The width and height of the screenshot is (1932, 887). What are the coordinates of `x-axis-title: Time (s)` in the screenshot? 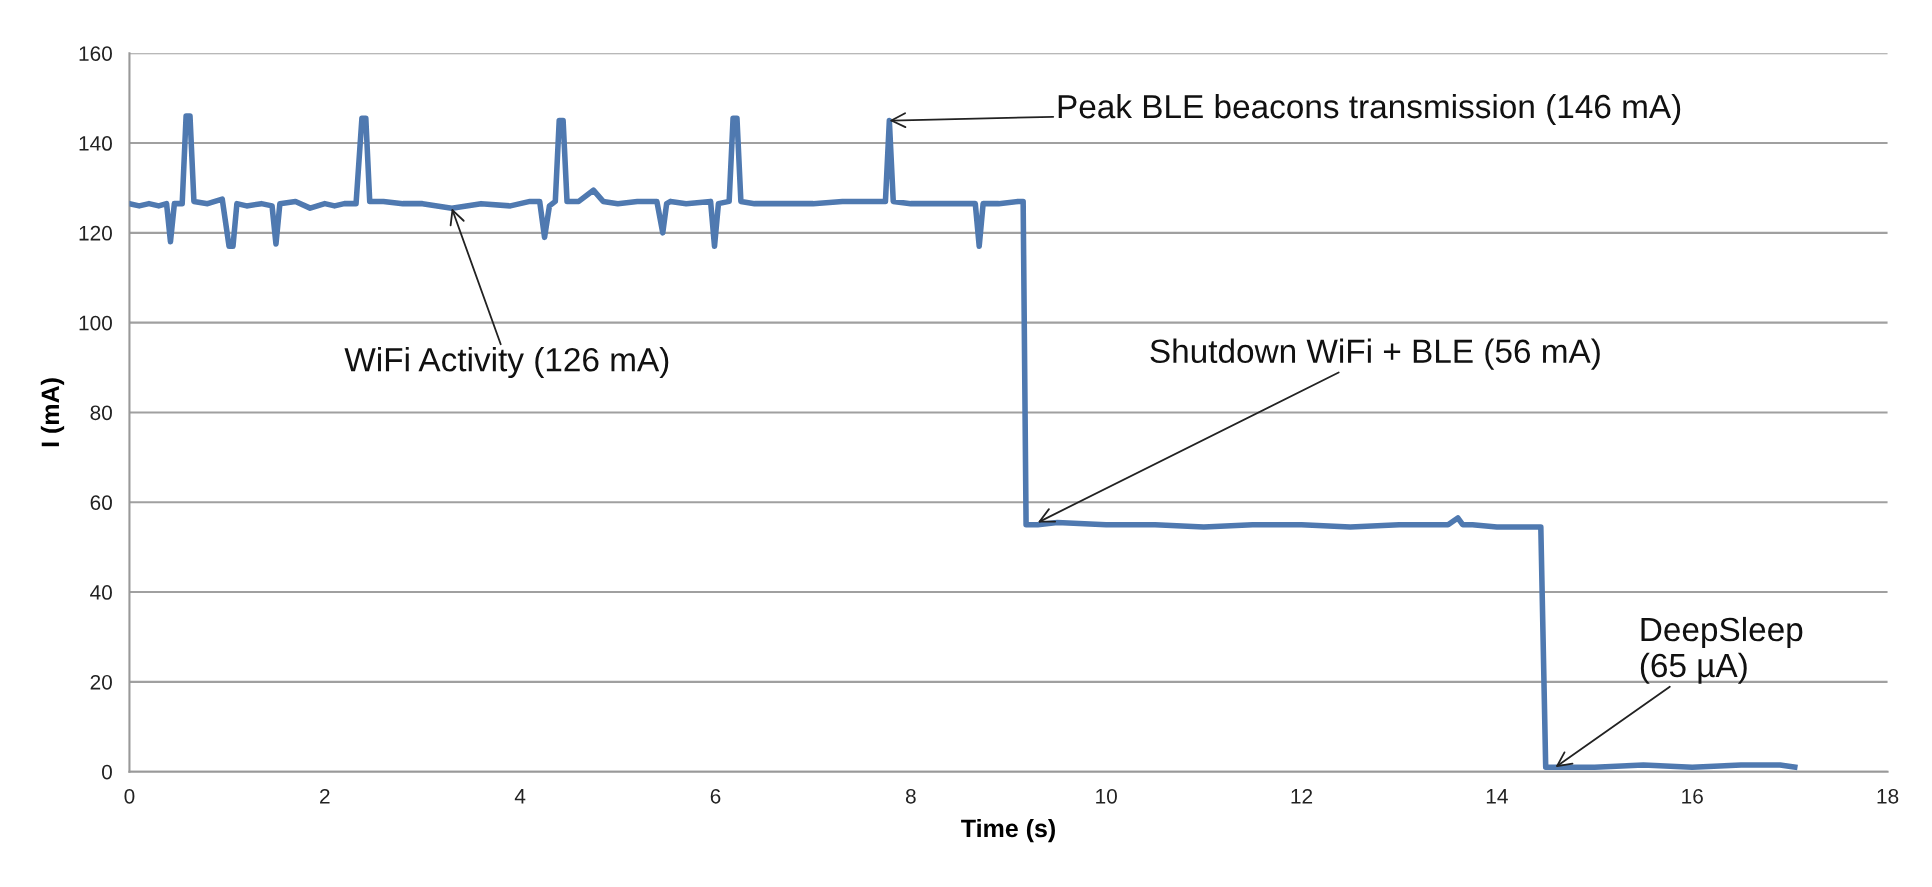 It's located at (1008, 830).